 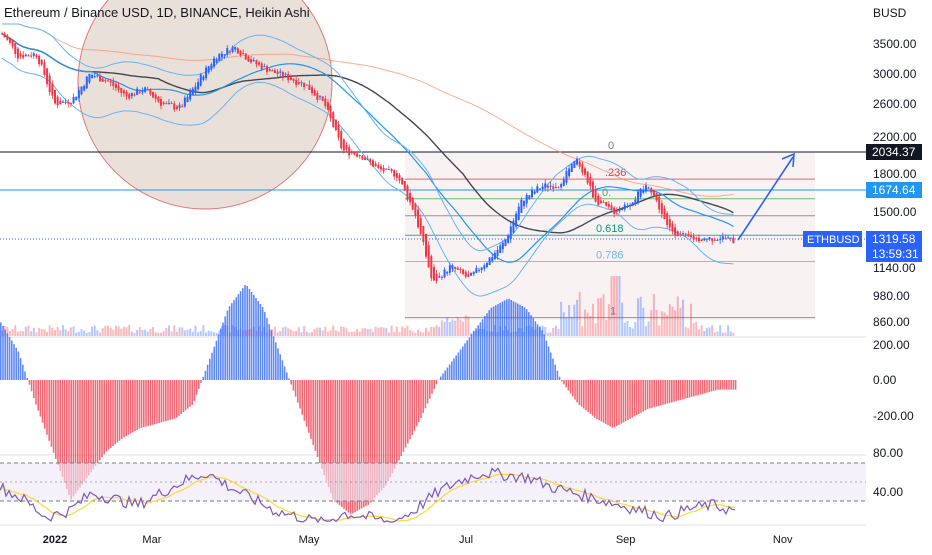 I want to click on fib-label: 0., so click(x=606, y=193).